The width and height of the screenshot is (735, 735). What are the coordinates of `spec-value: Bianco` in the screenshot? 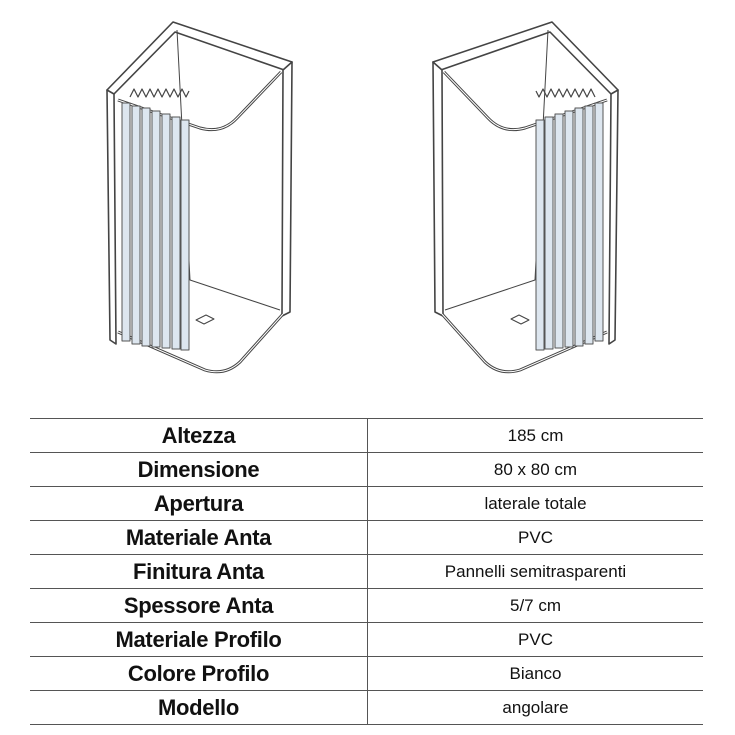 It's located at (535, 673).